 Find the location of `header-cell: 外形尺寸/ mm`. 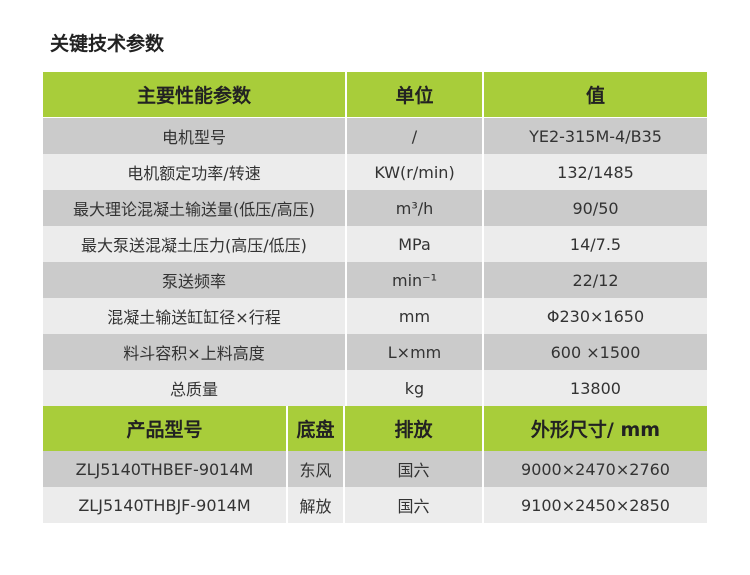

header-cell: 外形尺寸/ mm is located at coordinates (595, 428).